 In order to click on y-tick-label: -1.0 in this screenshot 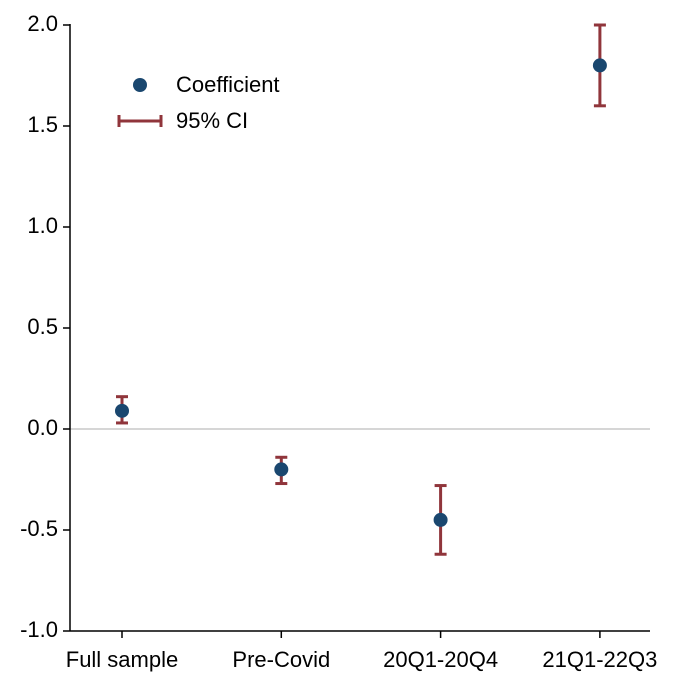, I will do `click(39, 629)`.